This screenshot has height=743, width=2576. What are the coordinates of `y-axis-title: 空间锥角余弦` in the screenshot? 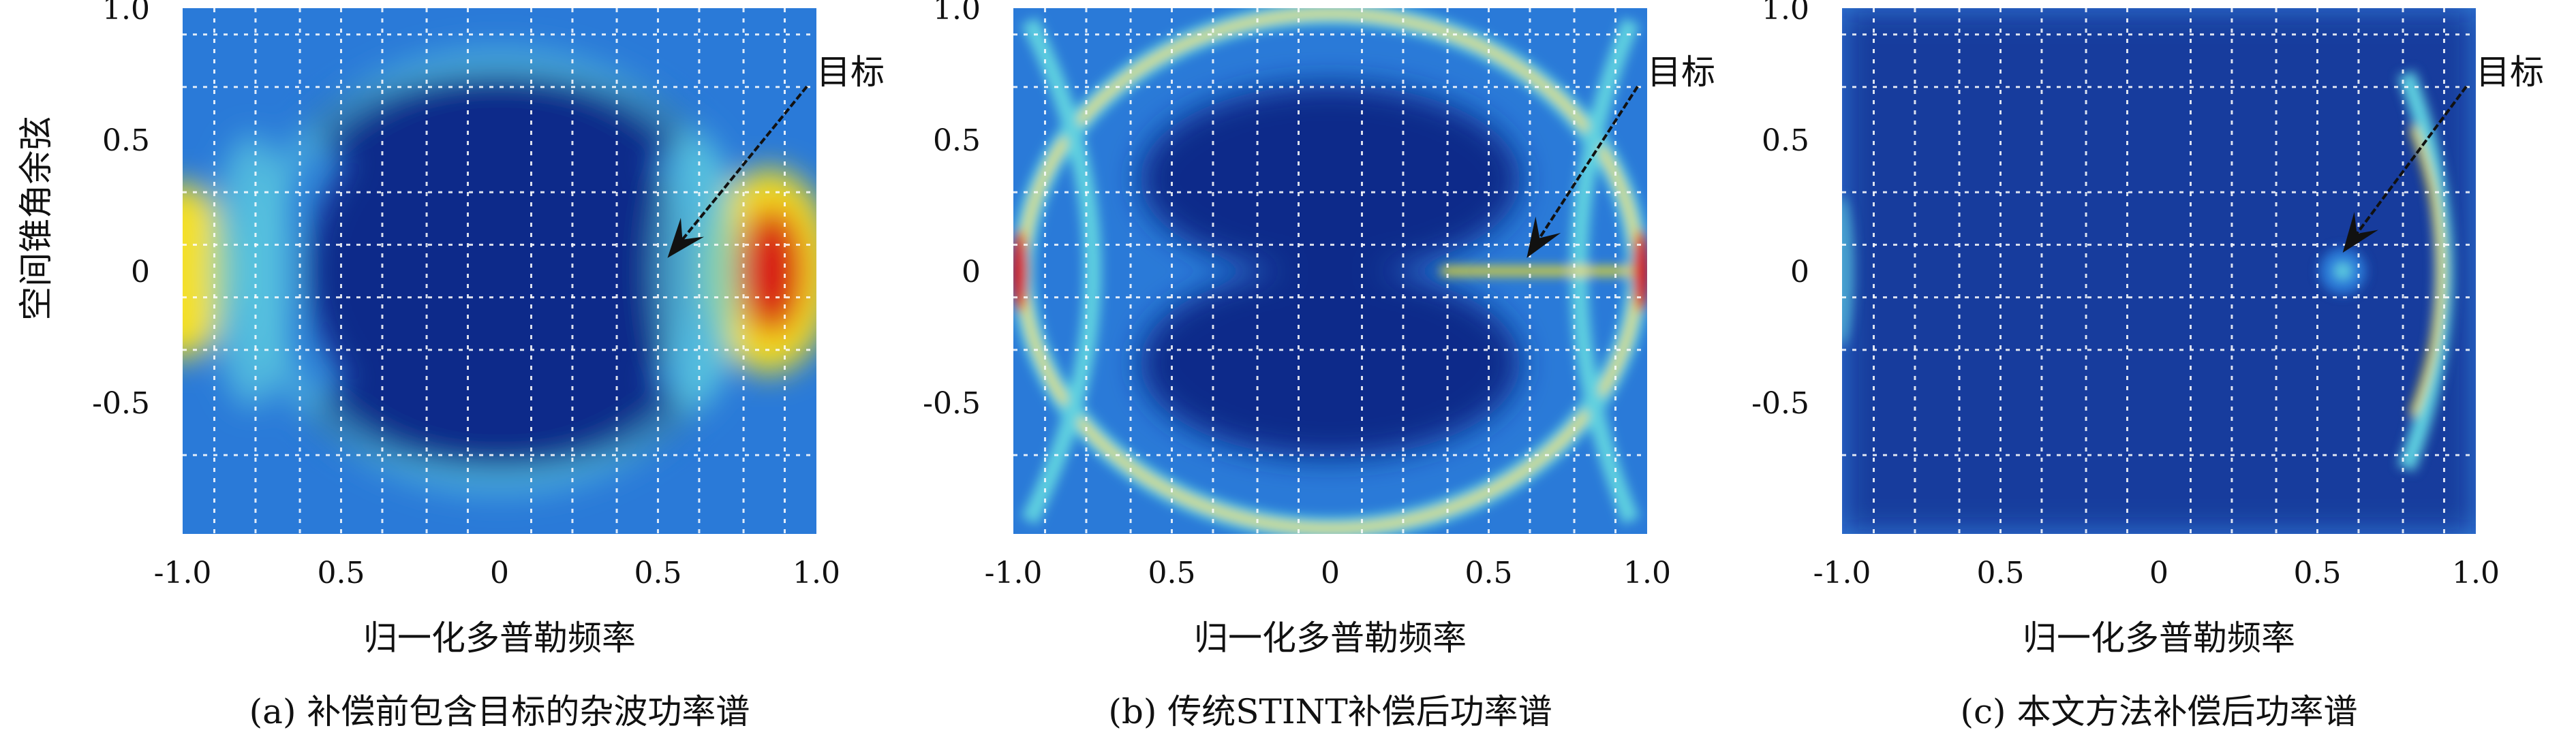 It's located at (36, 218).